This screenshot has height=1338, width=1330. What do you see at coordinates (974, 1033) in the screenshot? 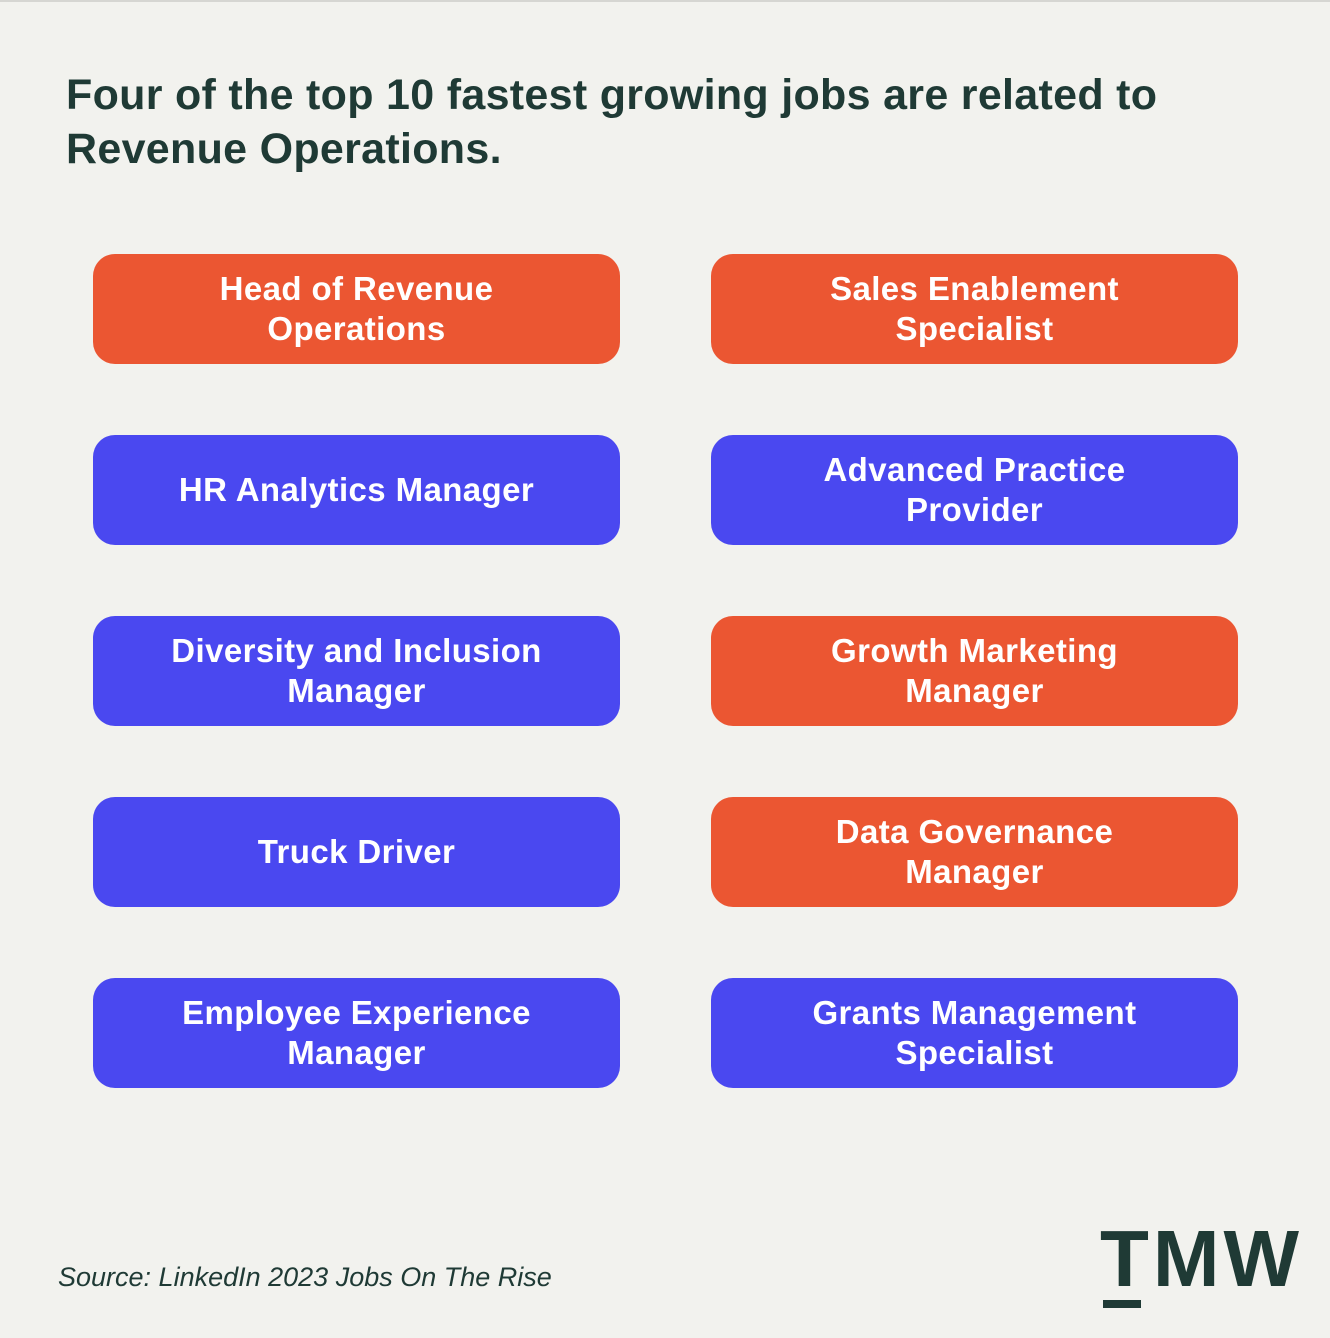
I see `job-tag: Grants Management Specialist` at bounding box center [974, 1033].